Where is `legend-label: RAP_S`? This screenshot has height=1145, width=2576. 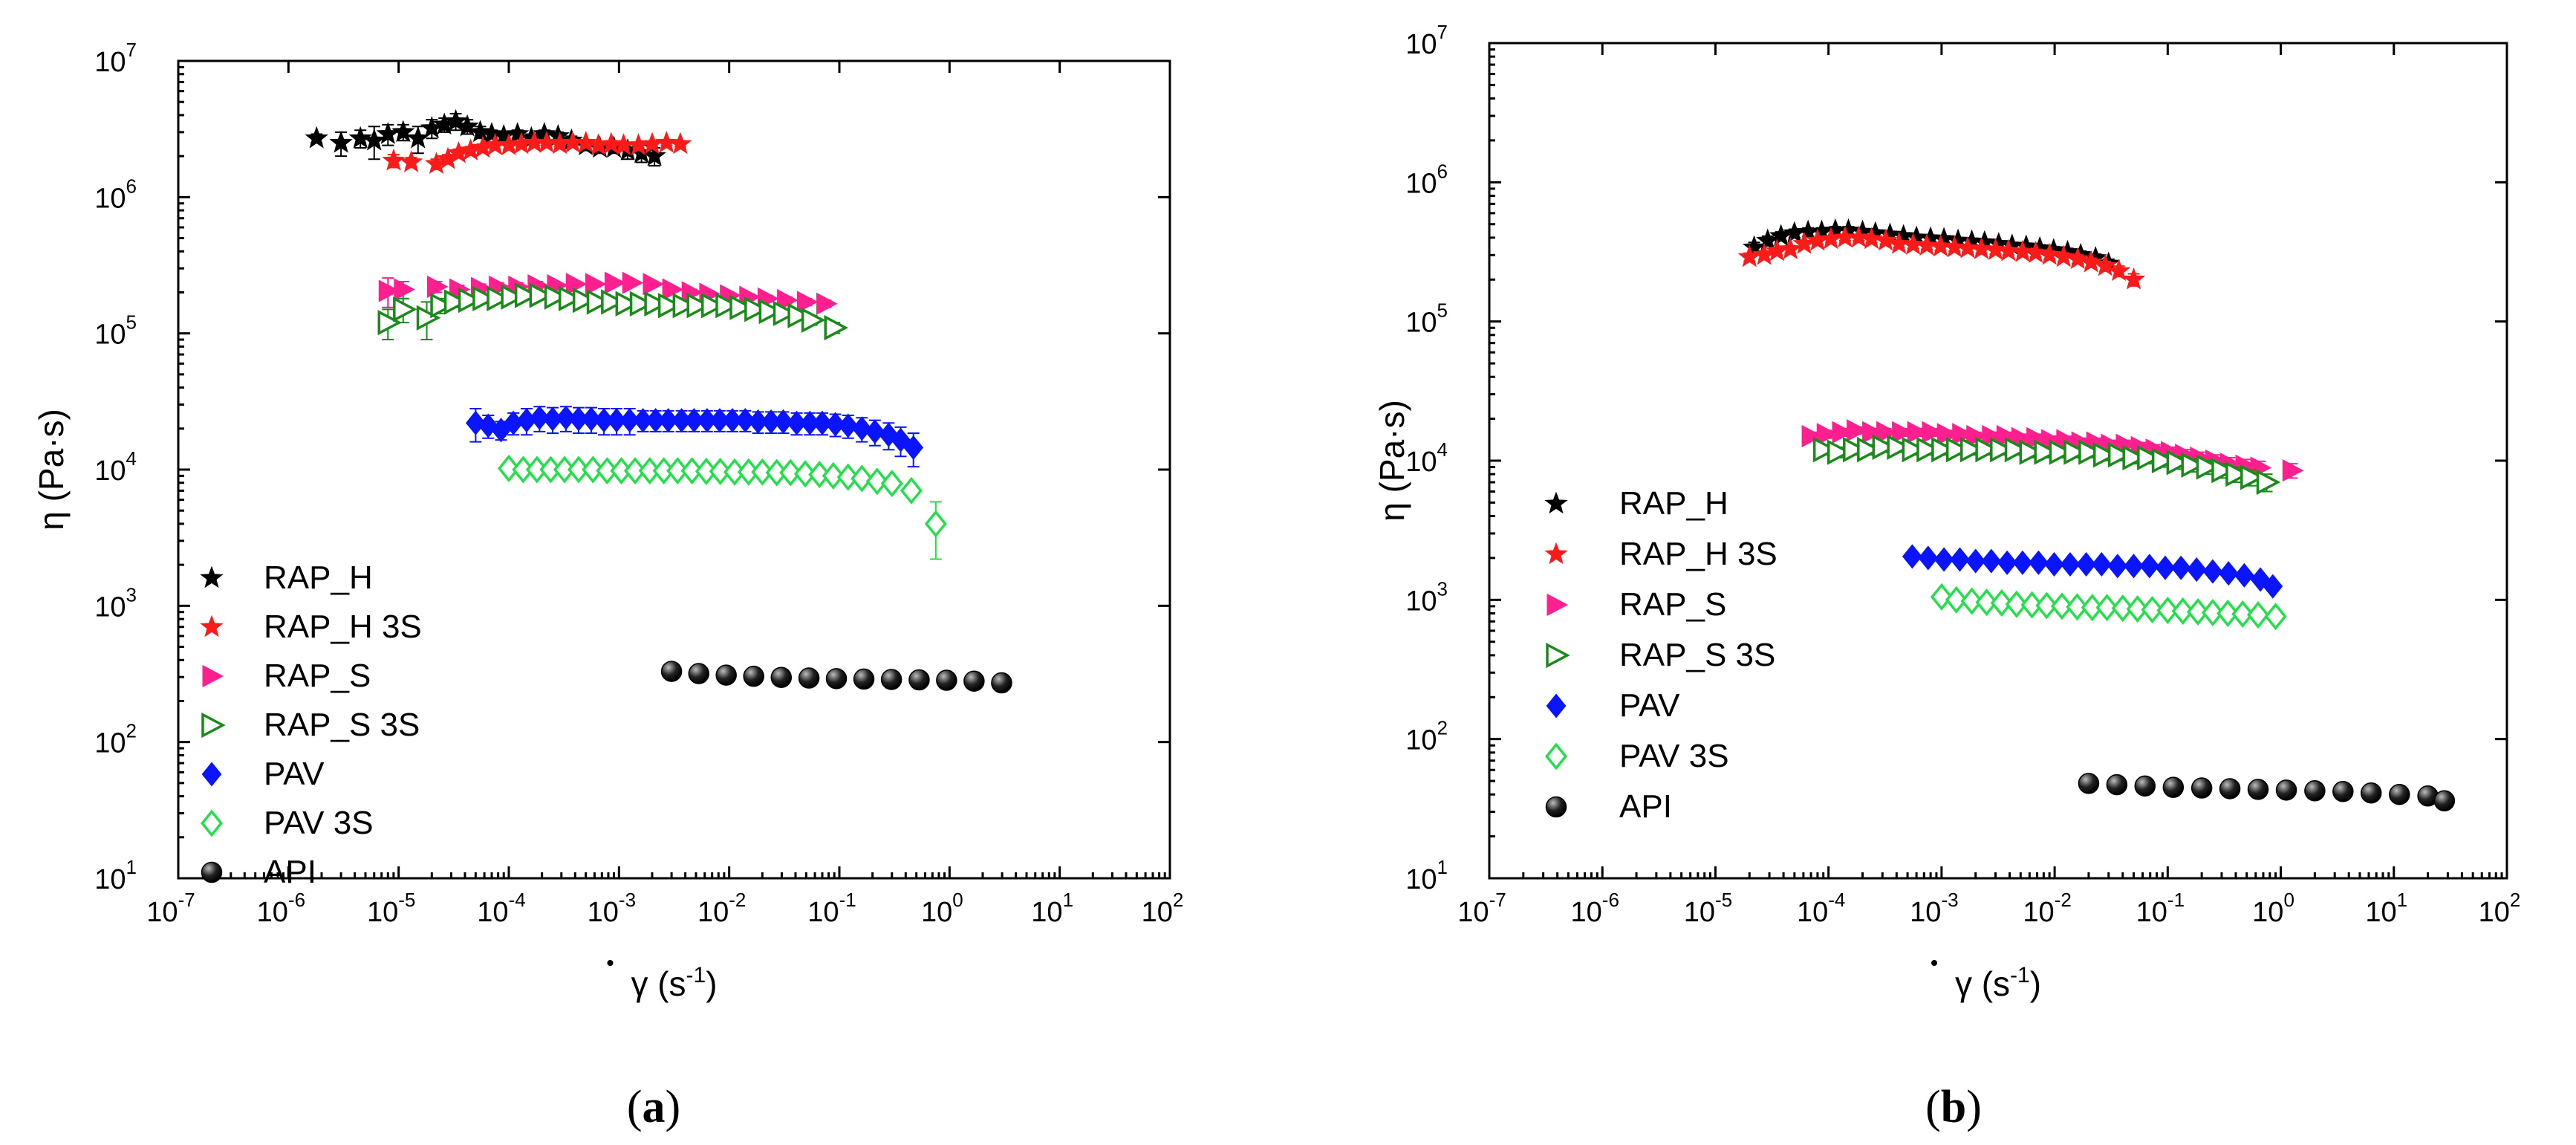 legend-label: RAP_S is located at coordinates (1672, 604).